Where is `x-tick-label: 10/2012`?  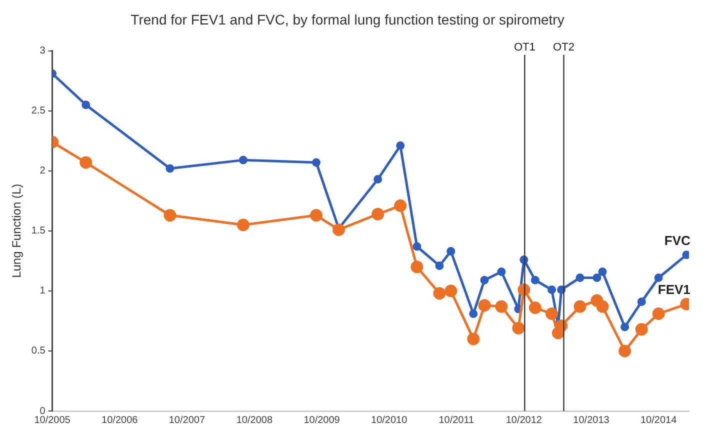 x-tick-label: 10/2012 is located at coordinates (524, 420).